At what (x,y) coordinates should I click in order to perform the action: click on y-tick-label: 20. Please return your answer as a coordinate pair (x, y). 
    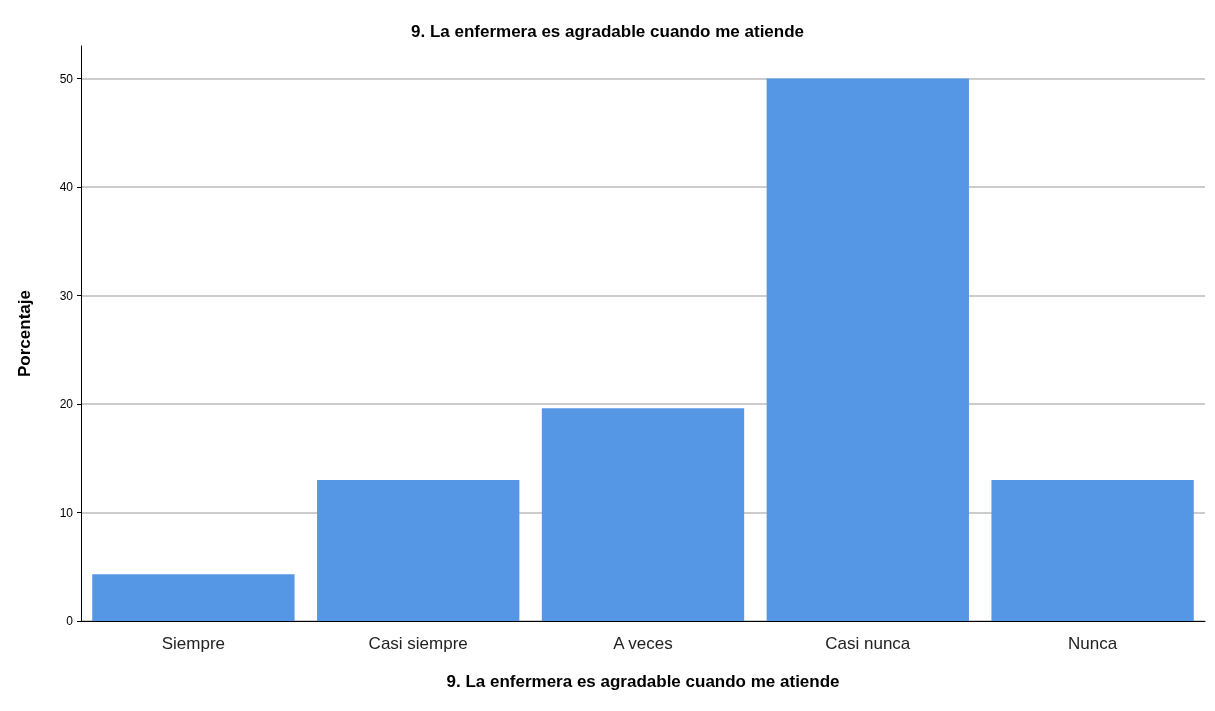
    Looking at the image, I should click on (66, 404).